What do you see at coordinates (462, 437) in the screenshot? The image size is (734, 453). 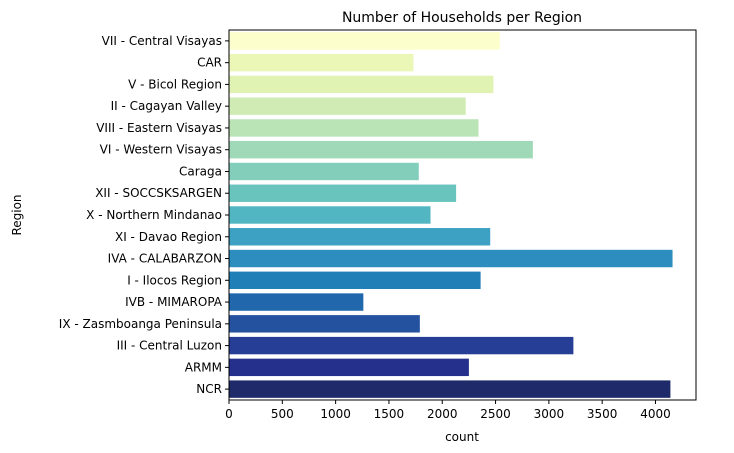 I see `x-axis-label: count` at bounding box center [462, 437].